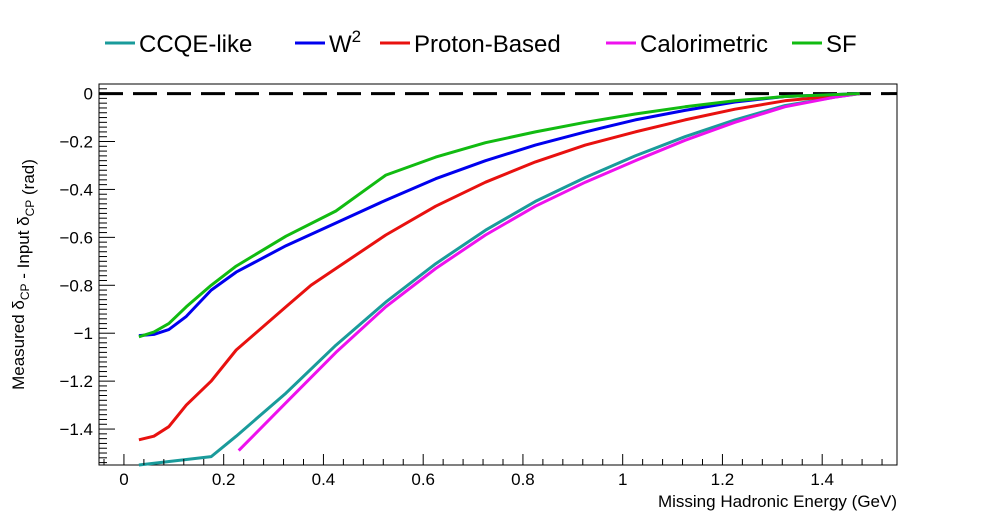  Describe the element at coordinates (841, 44) in the screenshot. I see `legend-label-sf: SF` at that location.